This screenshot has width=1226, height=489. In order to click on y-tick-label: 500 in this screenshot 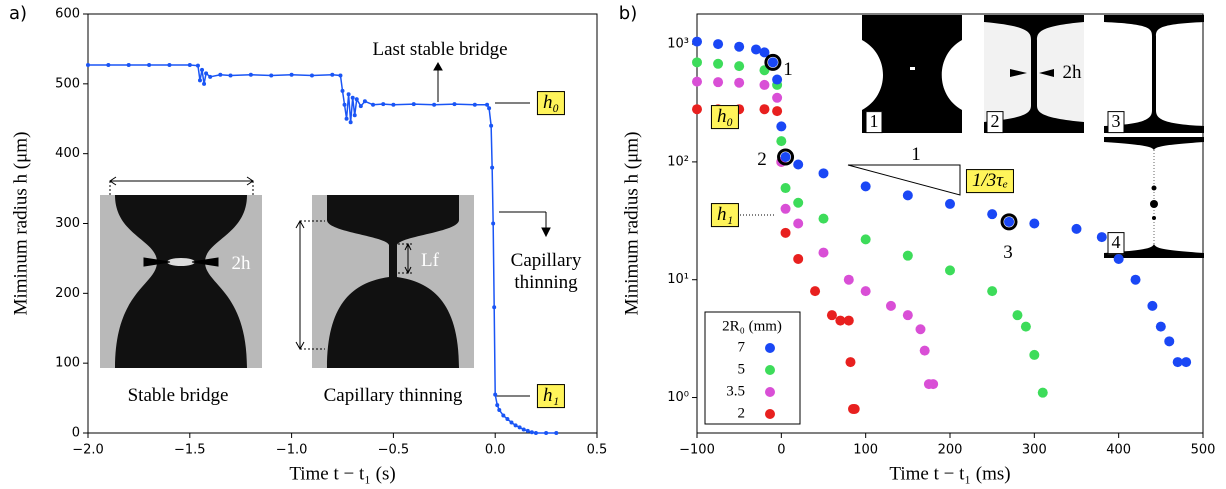, I will do `click(67, 83)`.